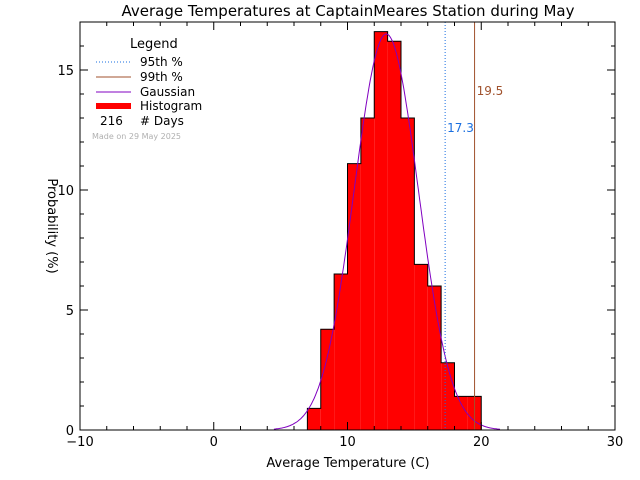 This screenshot has height=480, width=640. Describe the element at coordinates (79, 442) in the screenshot. I see `x-tick-label: −10` at that location.